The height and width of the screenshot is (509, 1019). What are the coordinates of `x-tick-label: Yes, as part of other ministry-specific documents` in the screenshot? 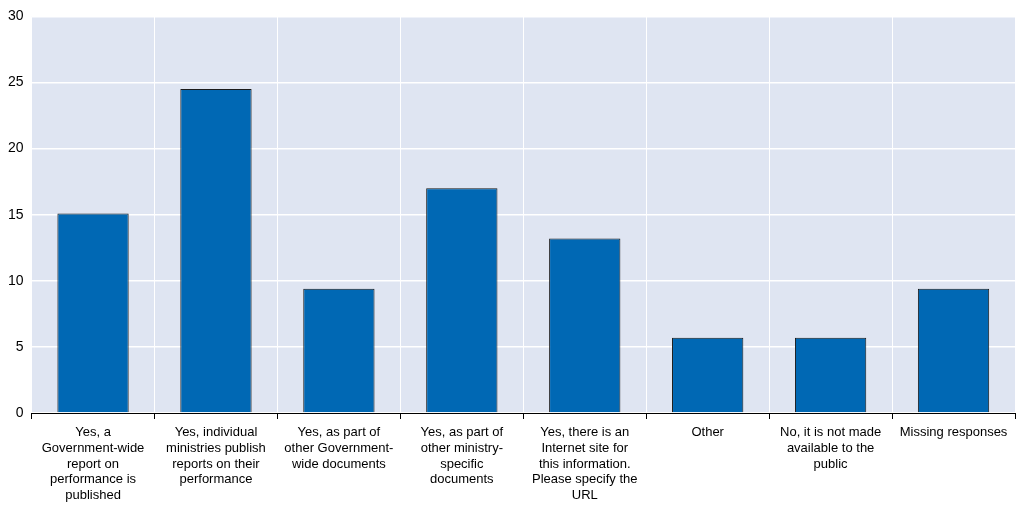 It's located at (462, 455).